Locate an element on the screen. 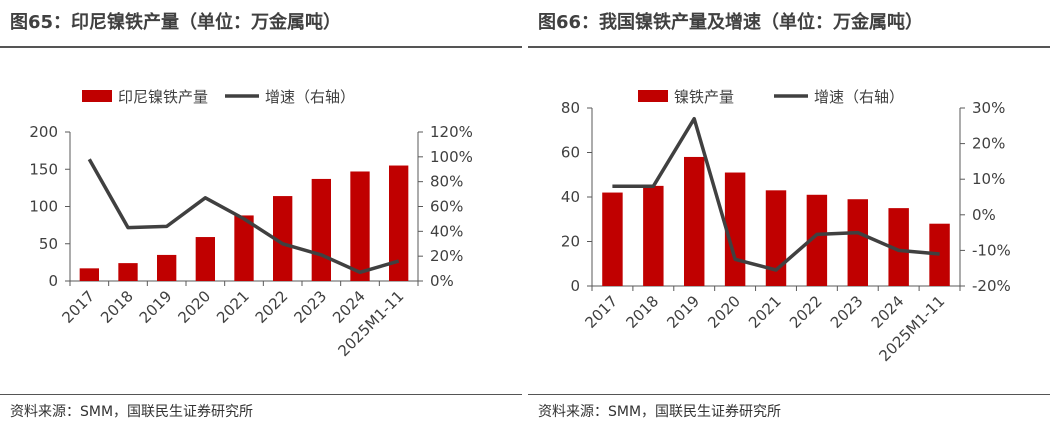  left-axis-tick-label: 100 is located at coordinates (43, 207).